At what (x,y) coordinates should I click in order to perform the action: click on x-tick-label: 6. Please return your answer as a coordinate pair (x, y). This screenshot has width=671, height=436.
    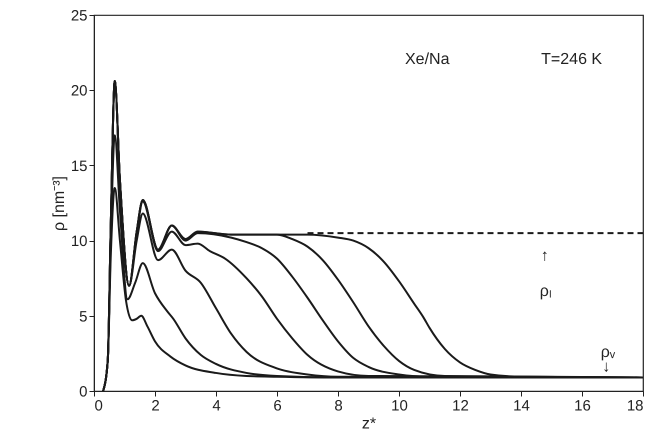
    Looking at the image, I should click on (277, 406).